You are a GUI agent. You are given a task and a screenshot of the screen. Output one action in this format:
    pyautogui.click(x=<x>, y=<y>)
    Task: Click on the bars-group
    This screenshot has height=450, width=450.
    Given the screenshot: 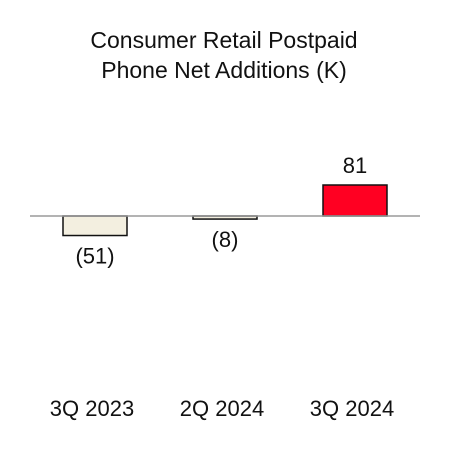 What is the action you would take?
    pyautogui.click(x=225, y=210)
    